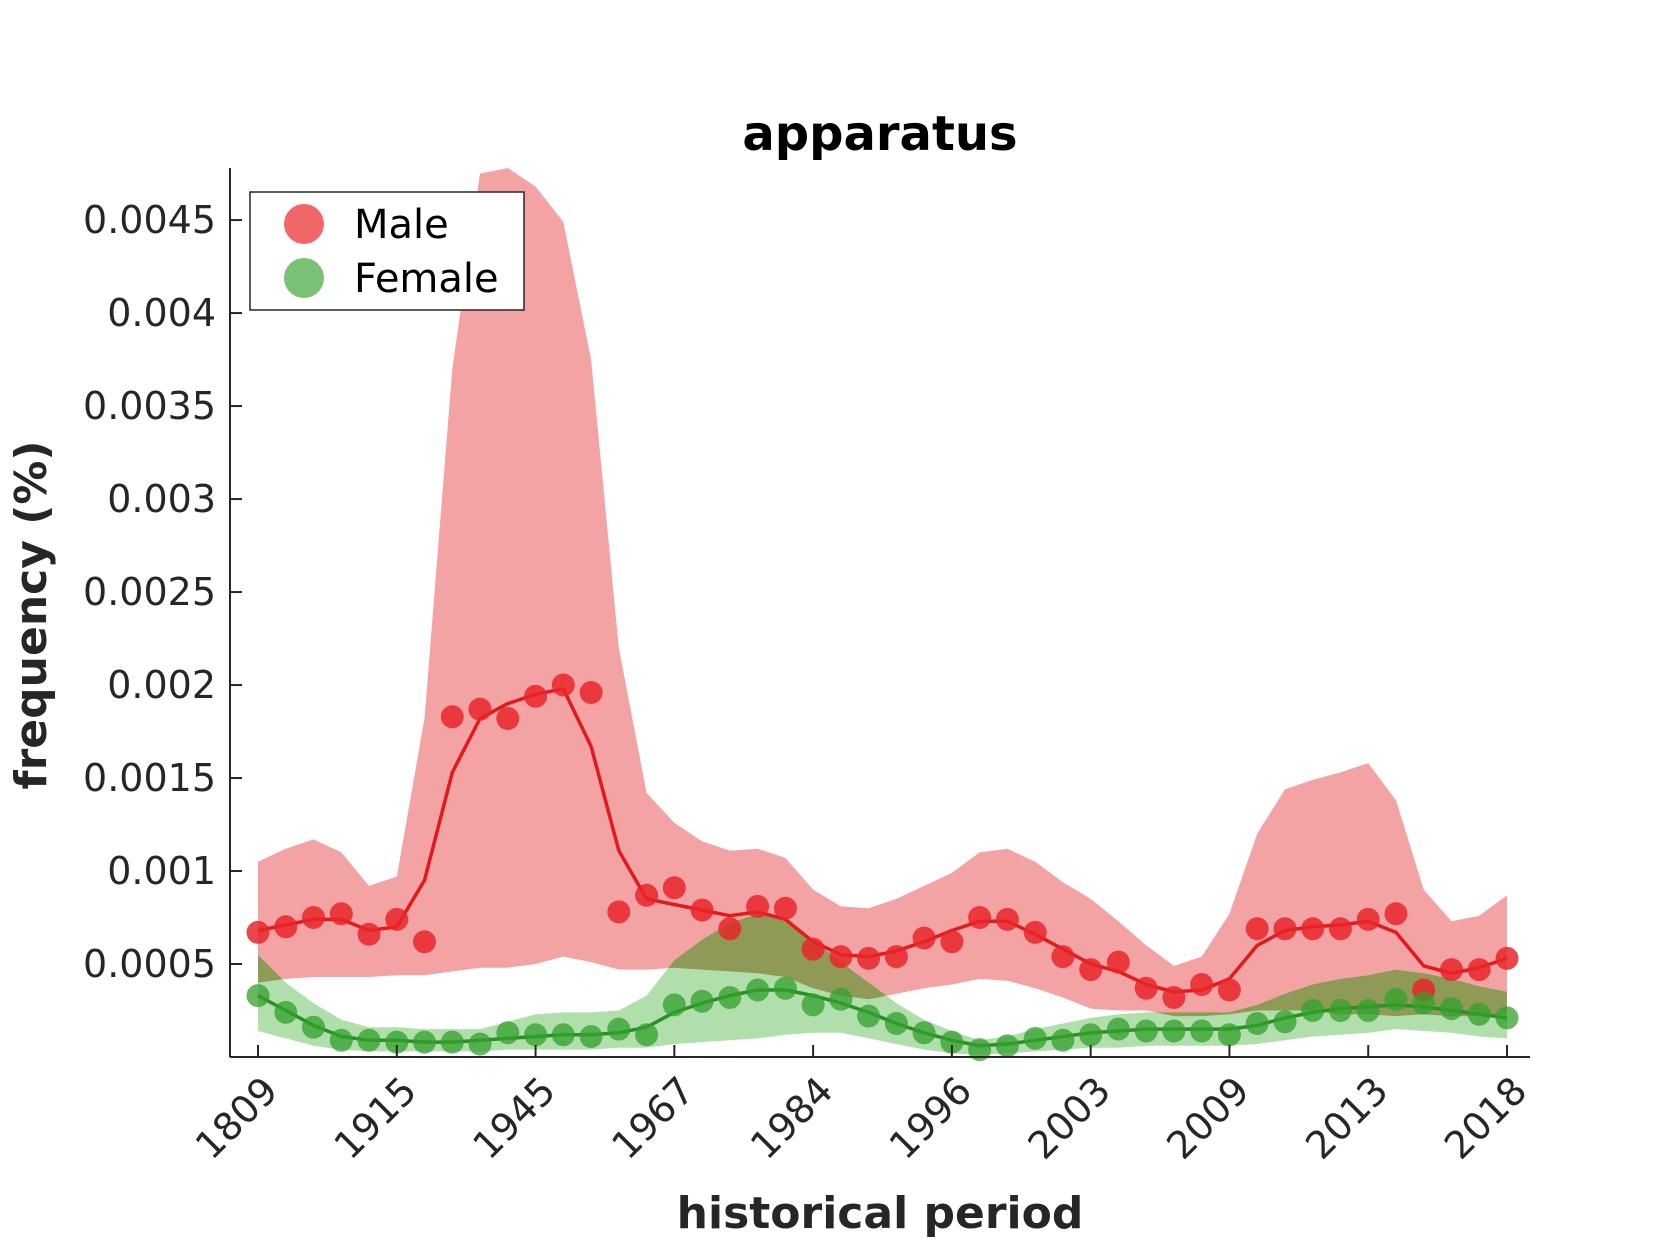 The width and height of the screenshot is (1680, 1260). Describe the element at coordinates (149, 220) in the screenshot. I see `y-tick-label-8: 0.0045` at that location.